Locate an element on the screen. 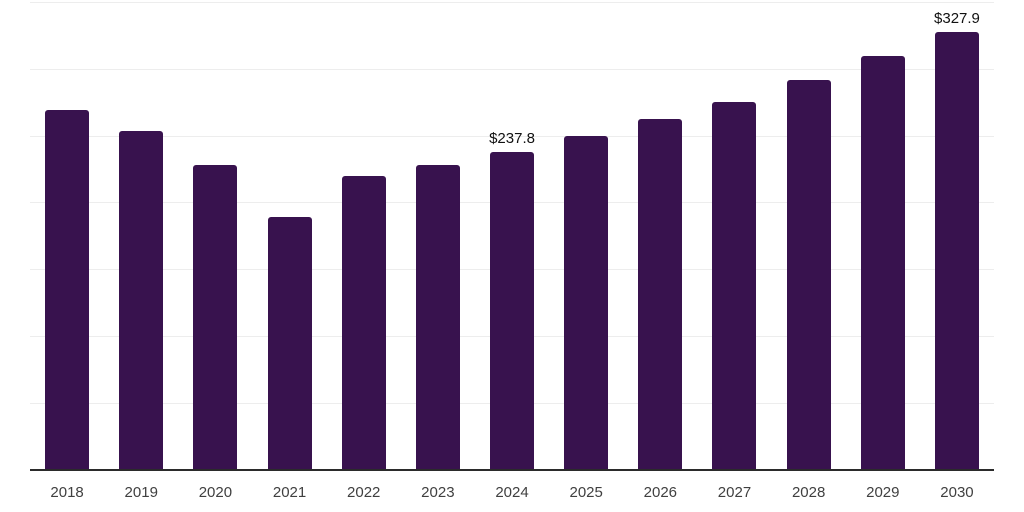 The width and height of the screenshot is (1024, 512). x-tick-2029: 2029 is located at coordinates (883, 492).